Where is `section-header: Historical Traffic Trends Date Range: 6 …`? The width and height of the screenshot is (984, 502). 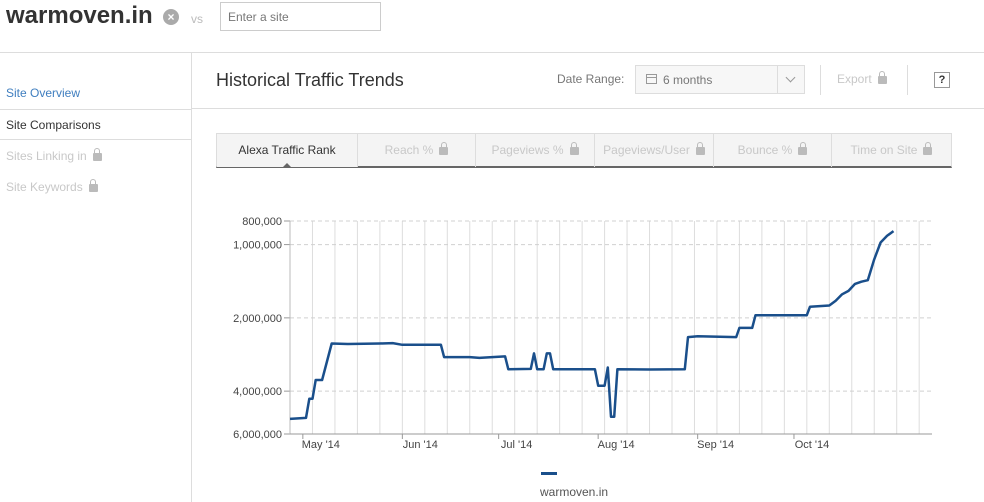
section-header: Historical Traffic Trends Date Range: 6 … is located at coordinates (588, 81).